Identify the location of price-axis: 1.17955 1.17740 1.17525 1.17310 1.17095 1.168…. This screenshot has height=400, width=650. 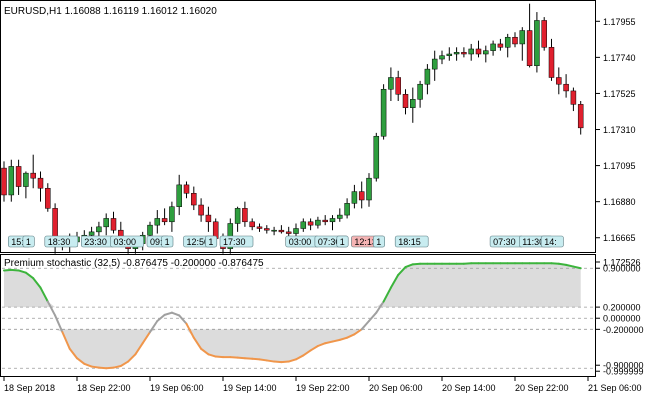
(616, 130).